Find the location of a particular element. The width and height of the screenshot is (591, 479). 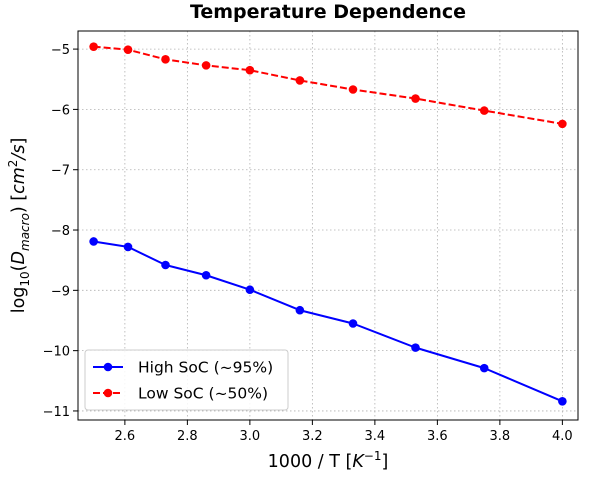

x-tick-label: 4.0 is located at coordinates (562, 436).